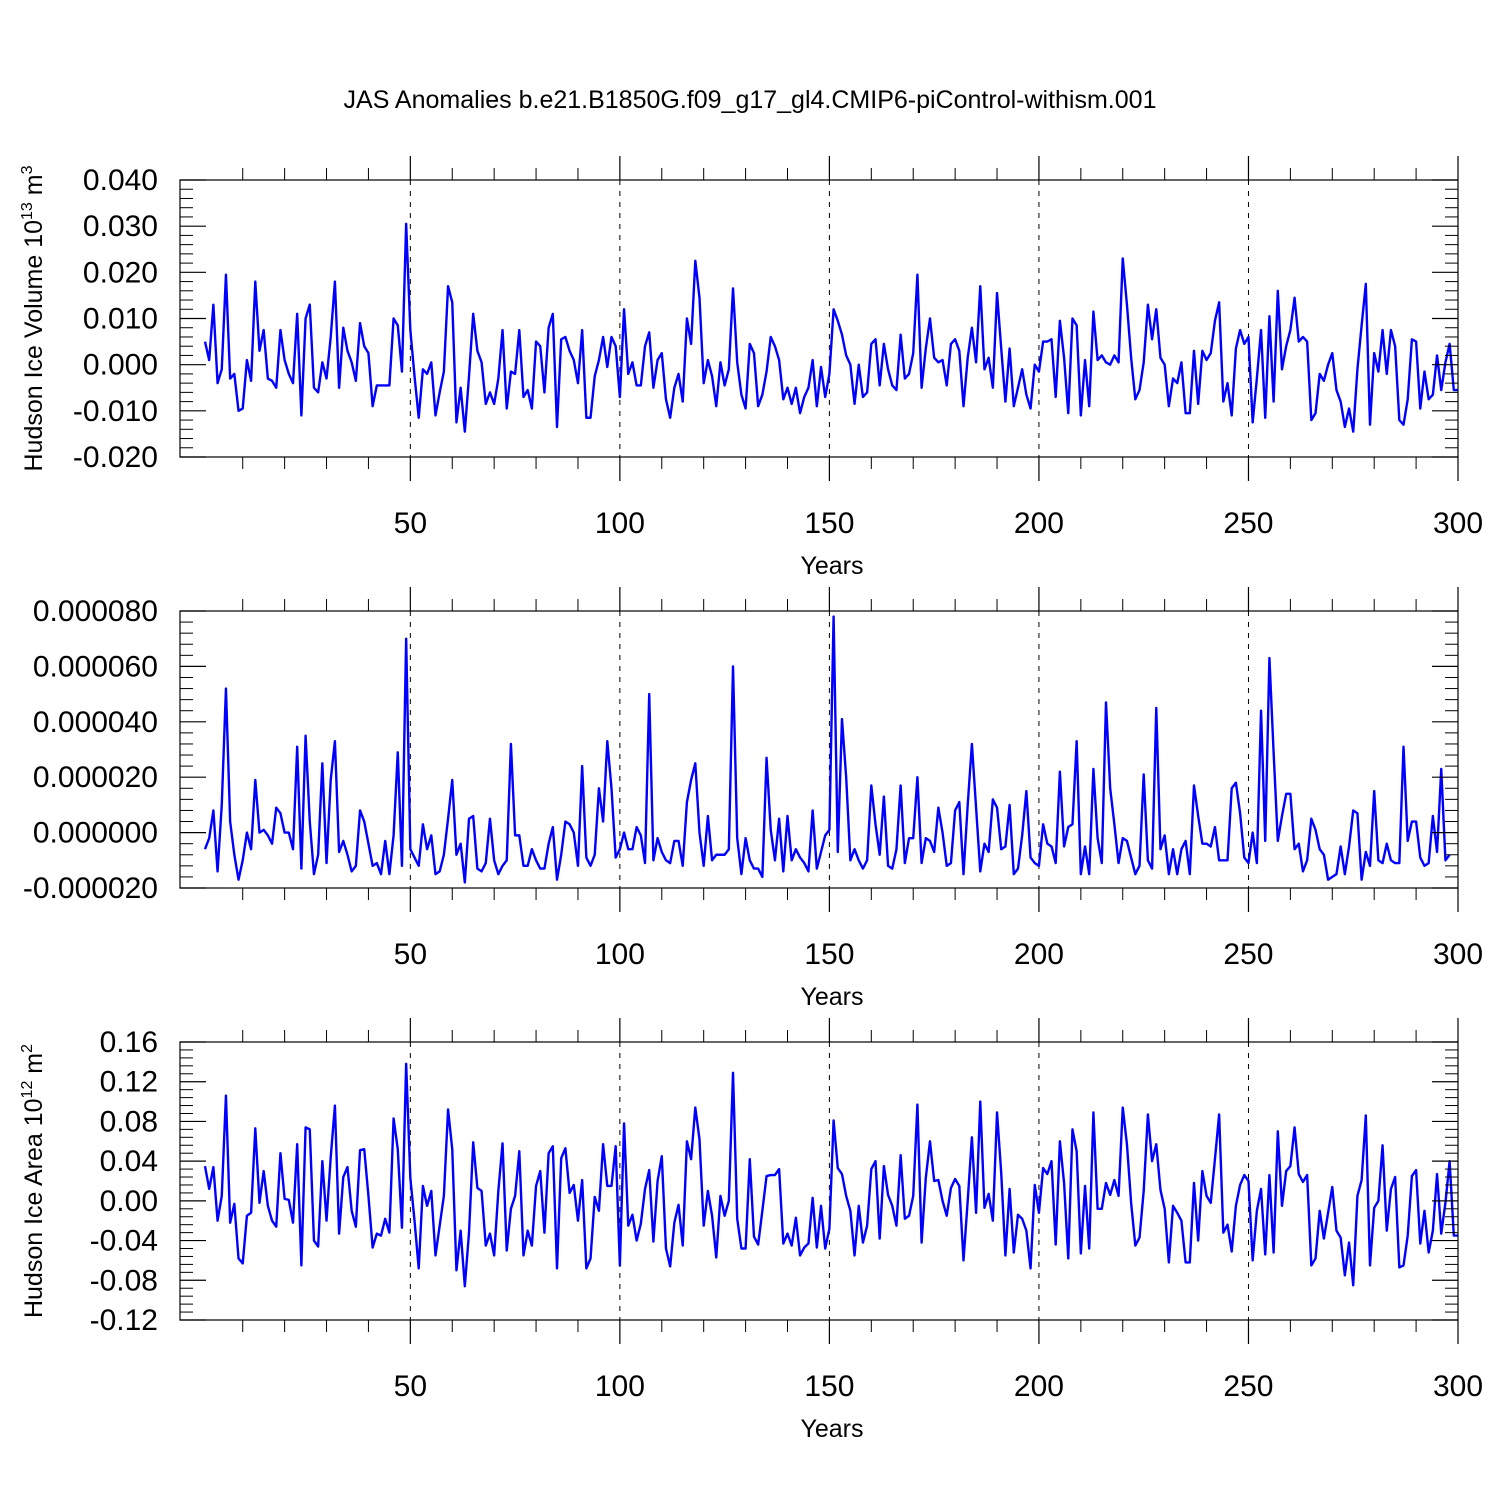 This screenshot has height=1500, width=1500. I want to click on y-tick-label: -0.08, so click(124, 1280).